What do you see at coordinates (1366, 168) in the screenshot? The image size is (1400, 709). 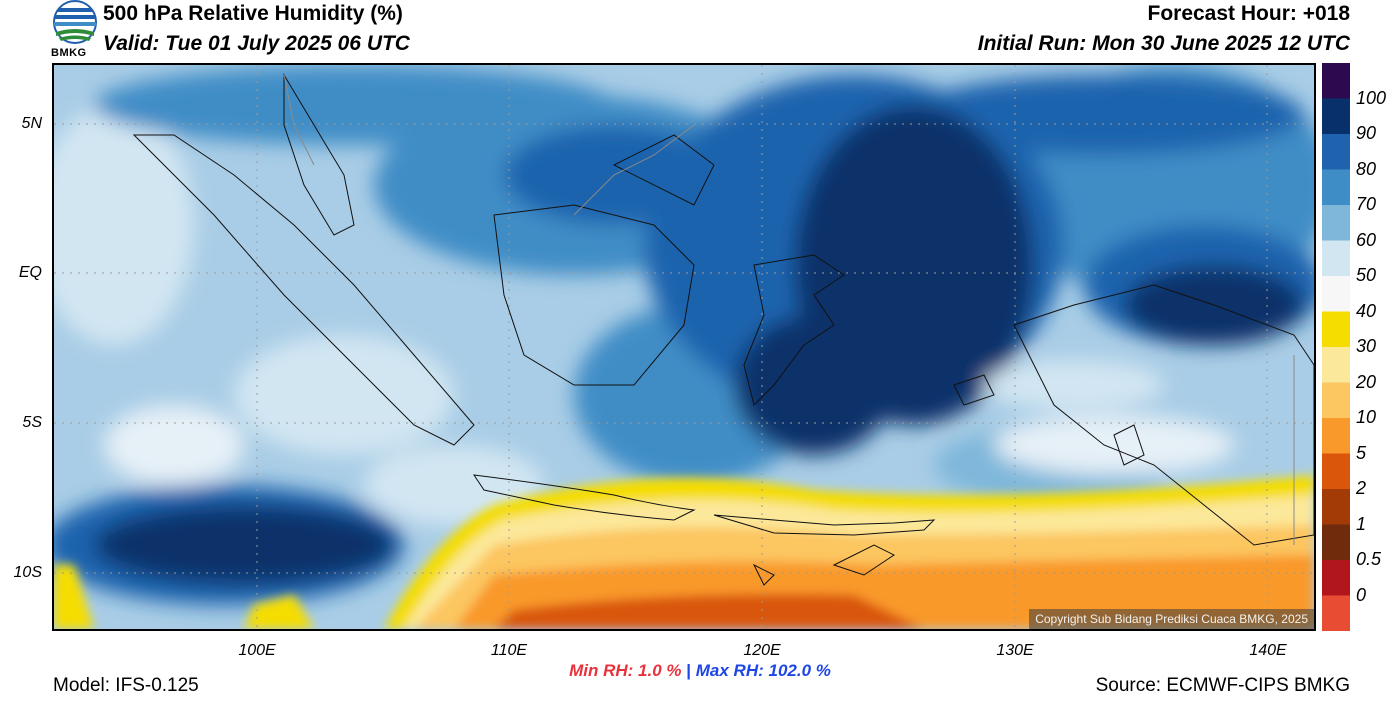 I see `colorbar-label: 80` at bounding box center [1366, 168].